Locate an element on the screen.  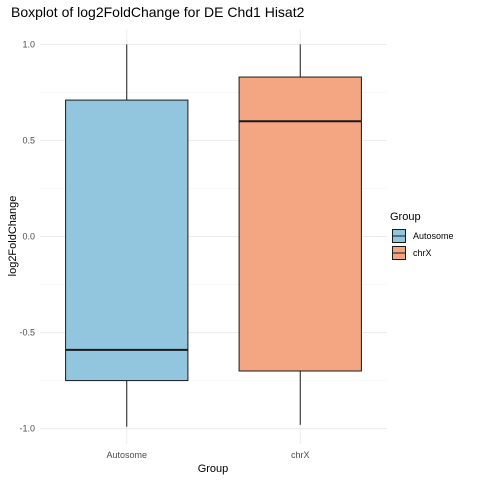
y-tick-label: -1.0 is located at coordinates (27, 429).